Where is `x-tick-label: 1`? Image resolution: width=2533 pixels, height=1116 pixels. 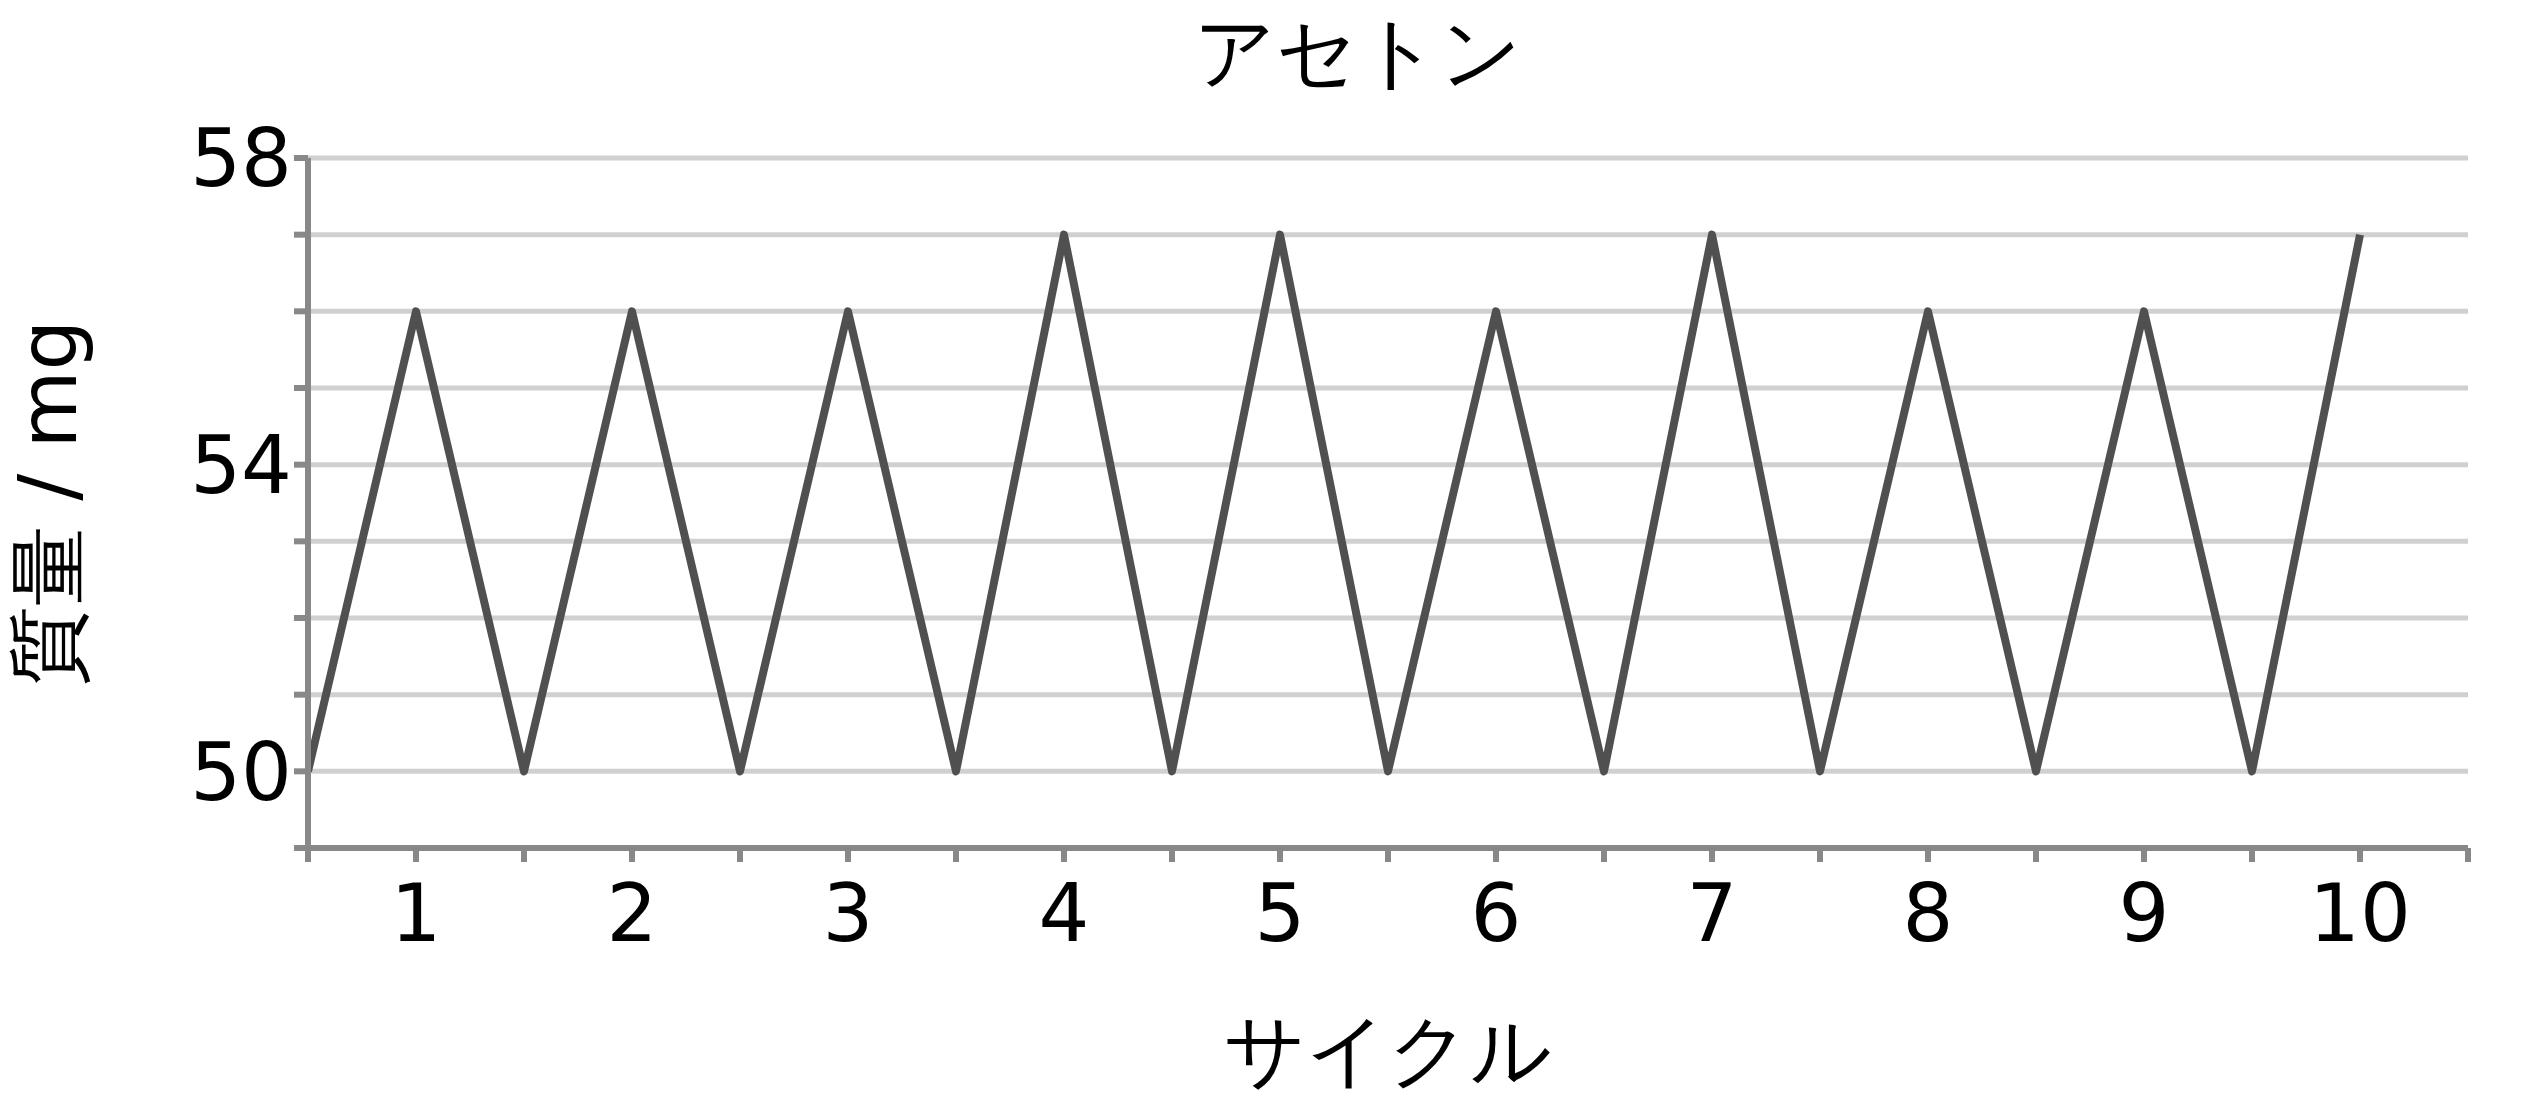 x-tick-label: 1 is located at coordinates (416, 913).